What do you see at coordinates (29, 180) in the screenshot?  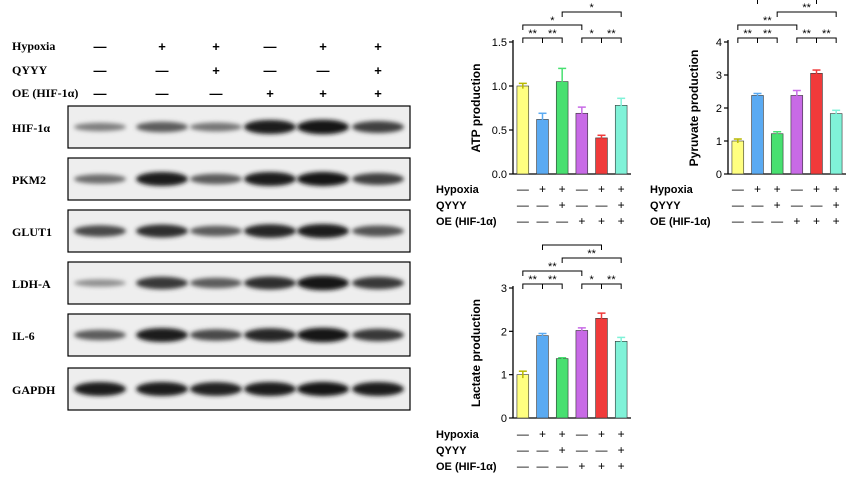 I see `protein-label: PKM2` at bounding box center [29, 180].